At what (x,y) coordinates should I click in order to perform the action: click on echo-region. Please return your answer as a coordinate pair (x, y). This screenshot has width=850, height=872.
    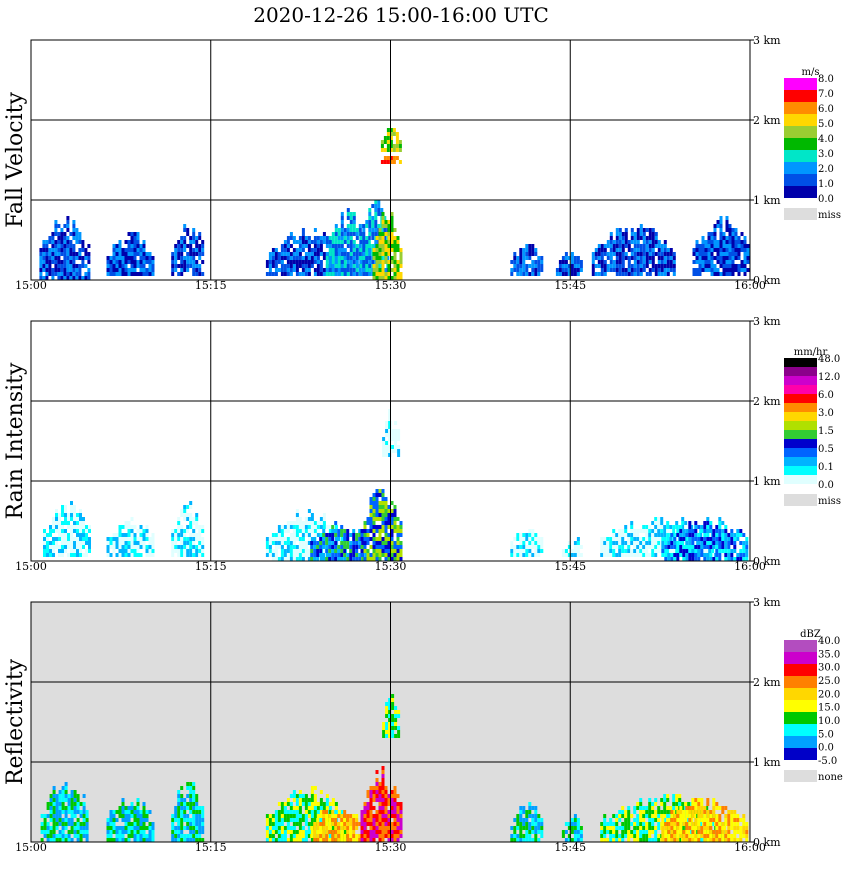
    Looking at the image, I should click on (572, 828).